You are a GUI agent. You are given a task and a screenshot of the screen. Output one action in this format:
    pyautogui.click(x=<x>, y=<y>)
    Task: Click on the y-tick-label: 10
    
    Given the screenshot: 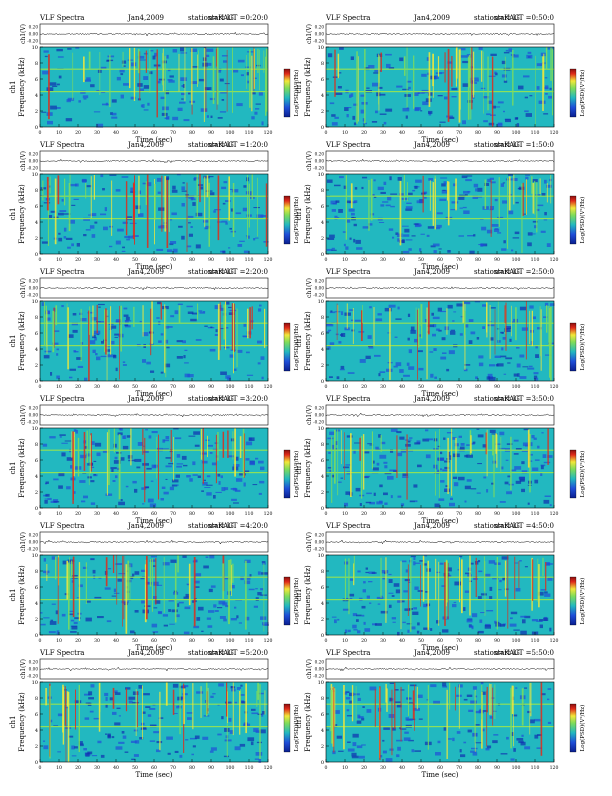 What is the action you would take?
    pyautogui.click(x=35, y=175)
    